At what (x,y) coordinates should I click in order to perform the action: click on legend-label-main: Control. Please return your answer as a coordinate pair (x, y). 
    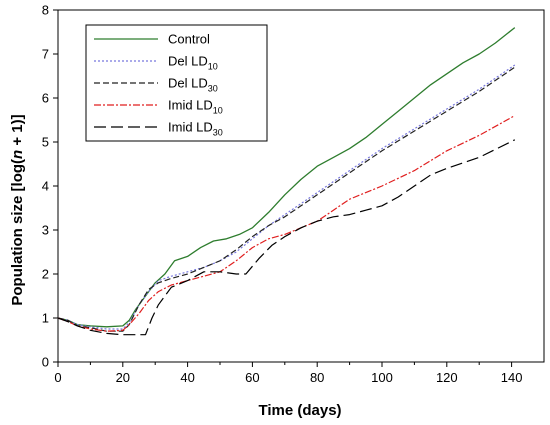
    Looking at the image, I should click on (189, 39).